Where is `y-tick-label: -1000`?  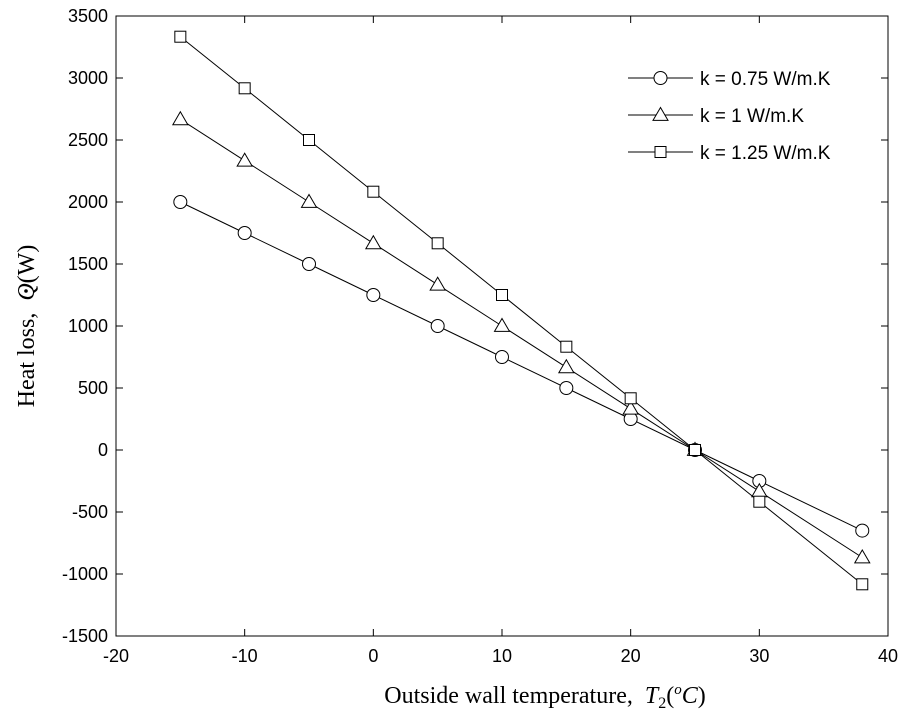
y-tick-label: -1000 is located at coordinates (85, 574).